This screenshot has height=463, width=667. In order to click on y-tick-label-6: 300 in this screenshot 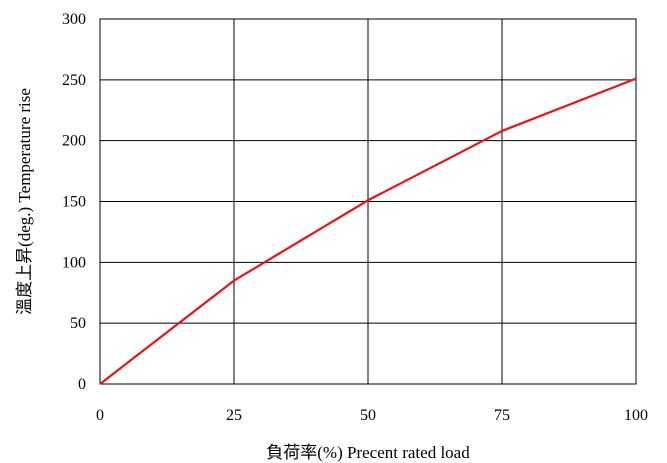, I will do `click(74, 19)`.